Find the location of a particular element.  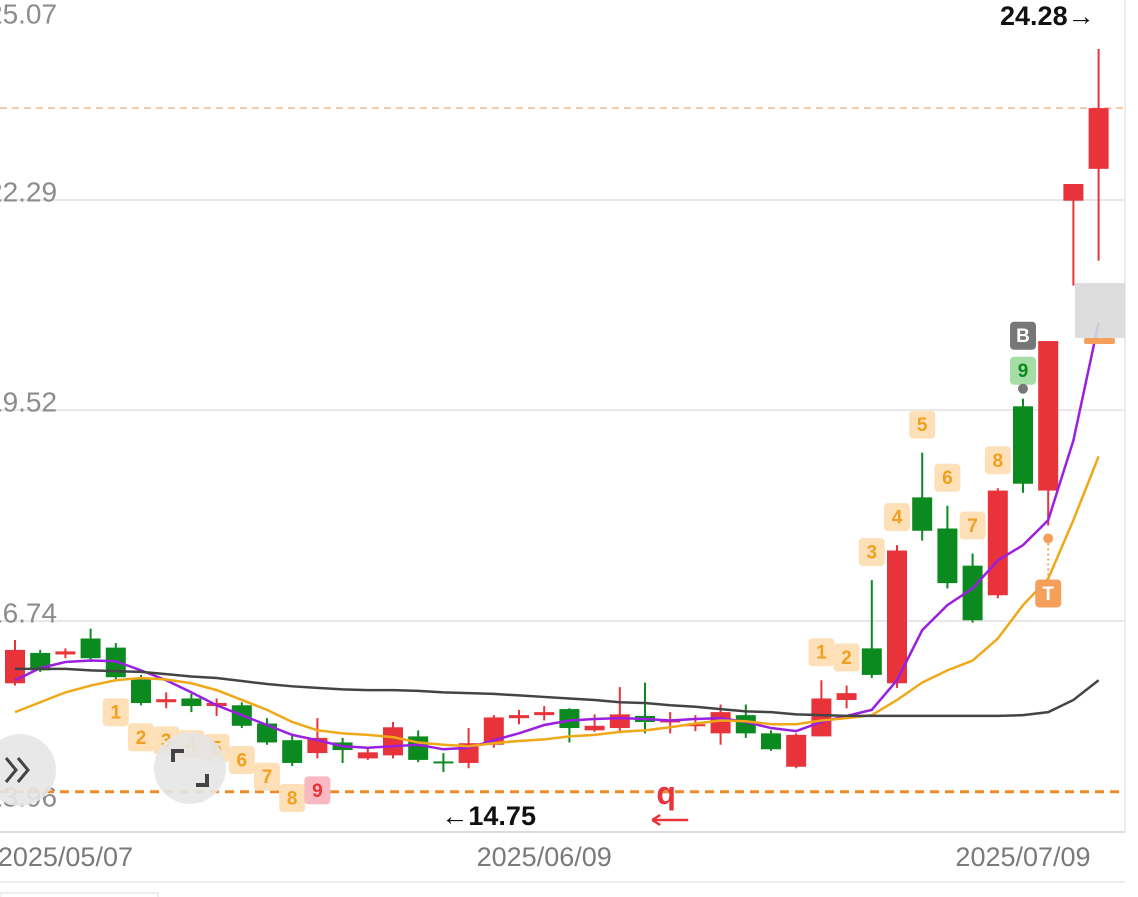

annotation-label: B is located at coordinates (1023, 336).